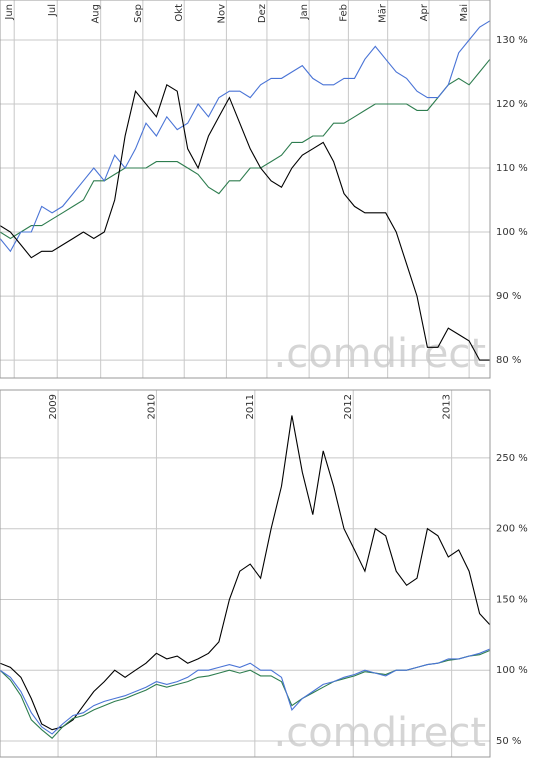  What do you see at coordinates (508, 741) in the screenshot?
I see `y-tick-label: 50 %` at bounding box center [508, 741].